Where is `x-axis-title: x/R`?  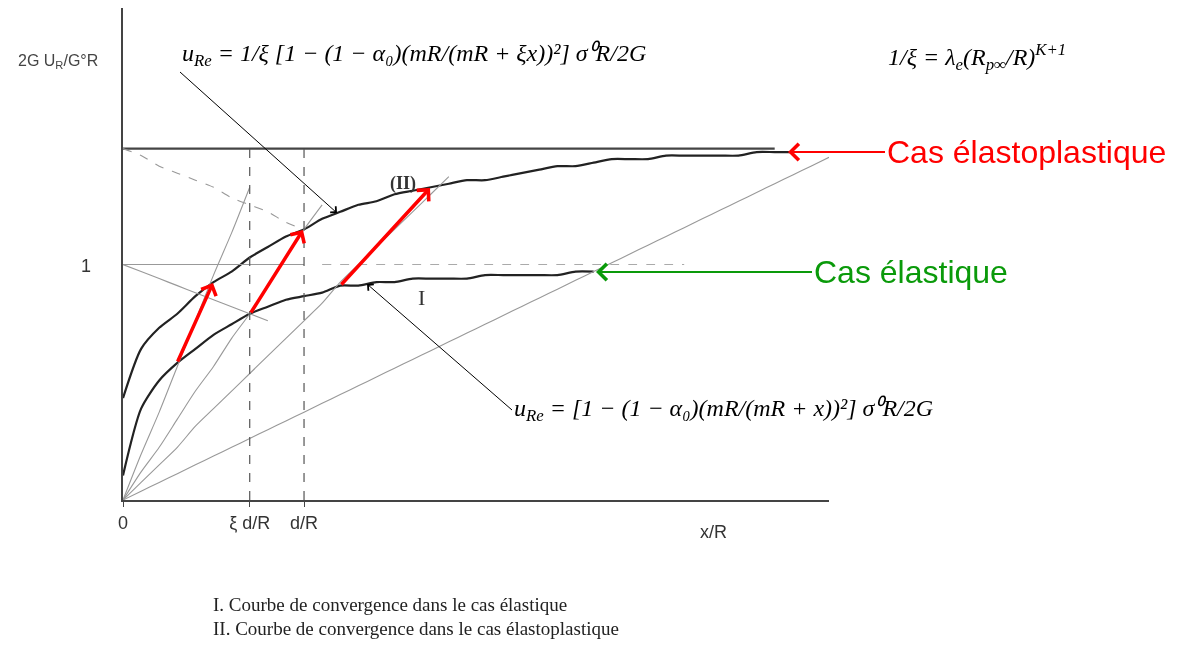 x-axis-title: x/R is located at coordinates (713, 532).